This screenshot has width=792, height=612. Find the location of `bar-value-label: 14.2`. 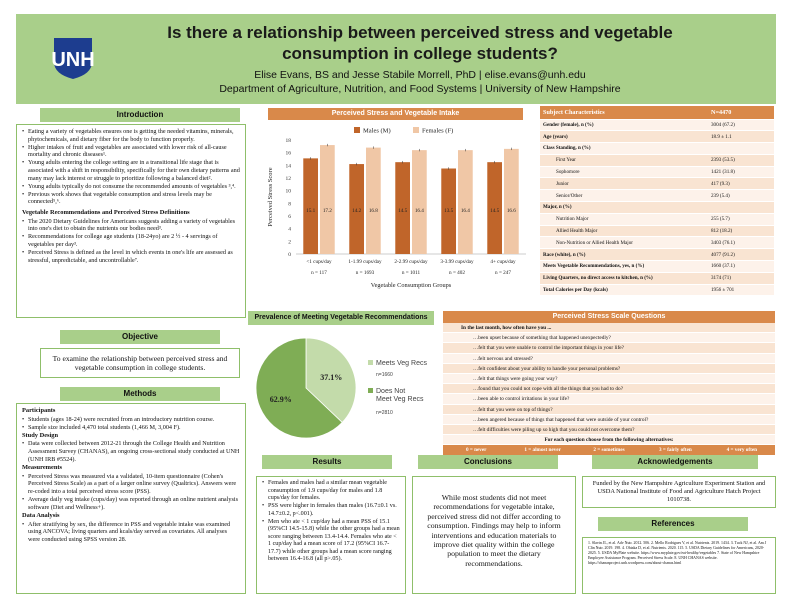

bar-value-label: 14.2 is located at coordinates (356, 211).